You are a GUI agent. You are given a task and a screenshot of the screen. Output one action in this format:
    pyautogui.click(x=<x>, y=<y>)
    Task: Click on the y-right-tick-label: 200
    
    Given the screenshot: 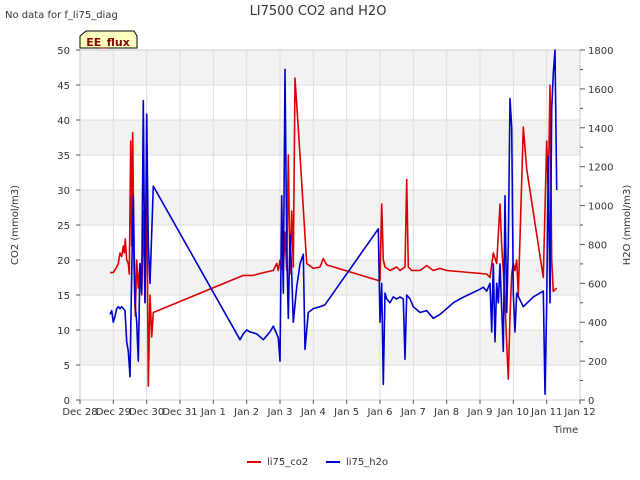 What is the action you would take?
    pyautogui.click(x=597, y=362)
    